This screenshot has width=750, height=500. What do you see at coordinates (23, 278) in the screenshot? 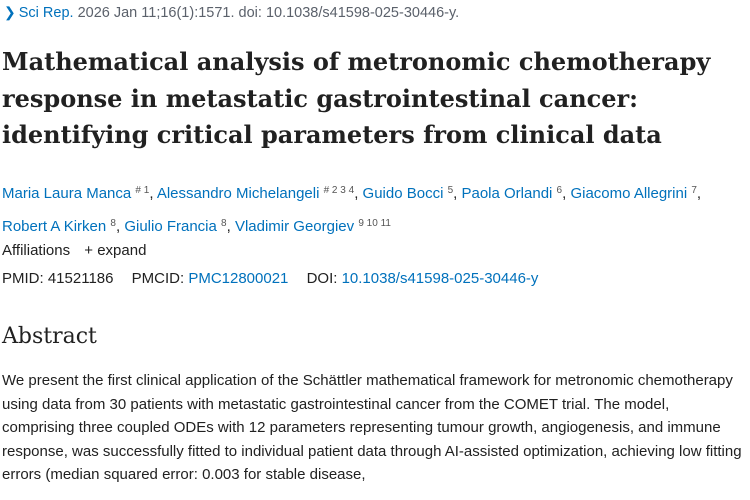
I see `pmid-label: PMID:` at bounding box center [23, 278].